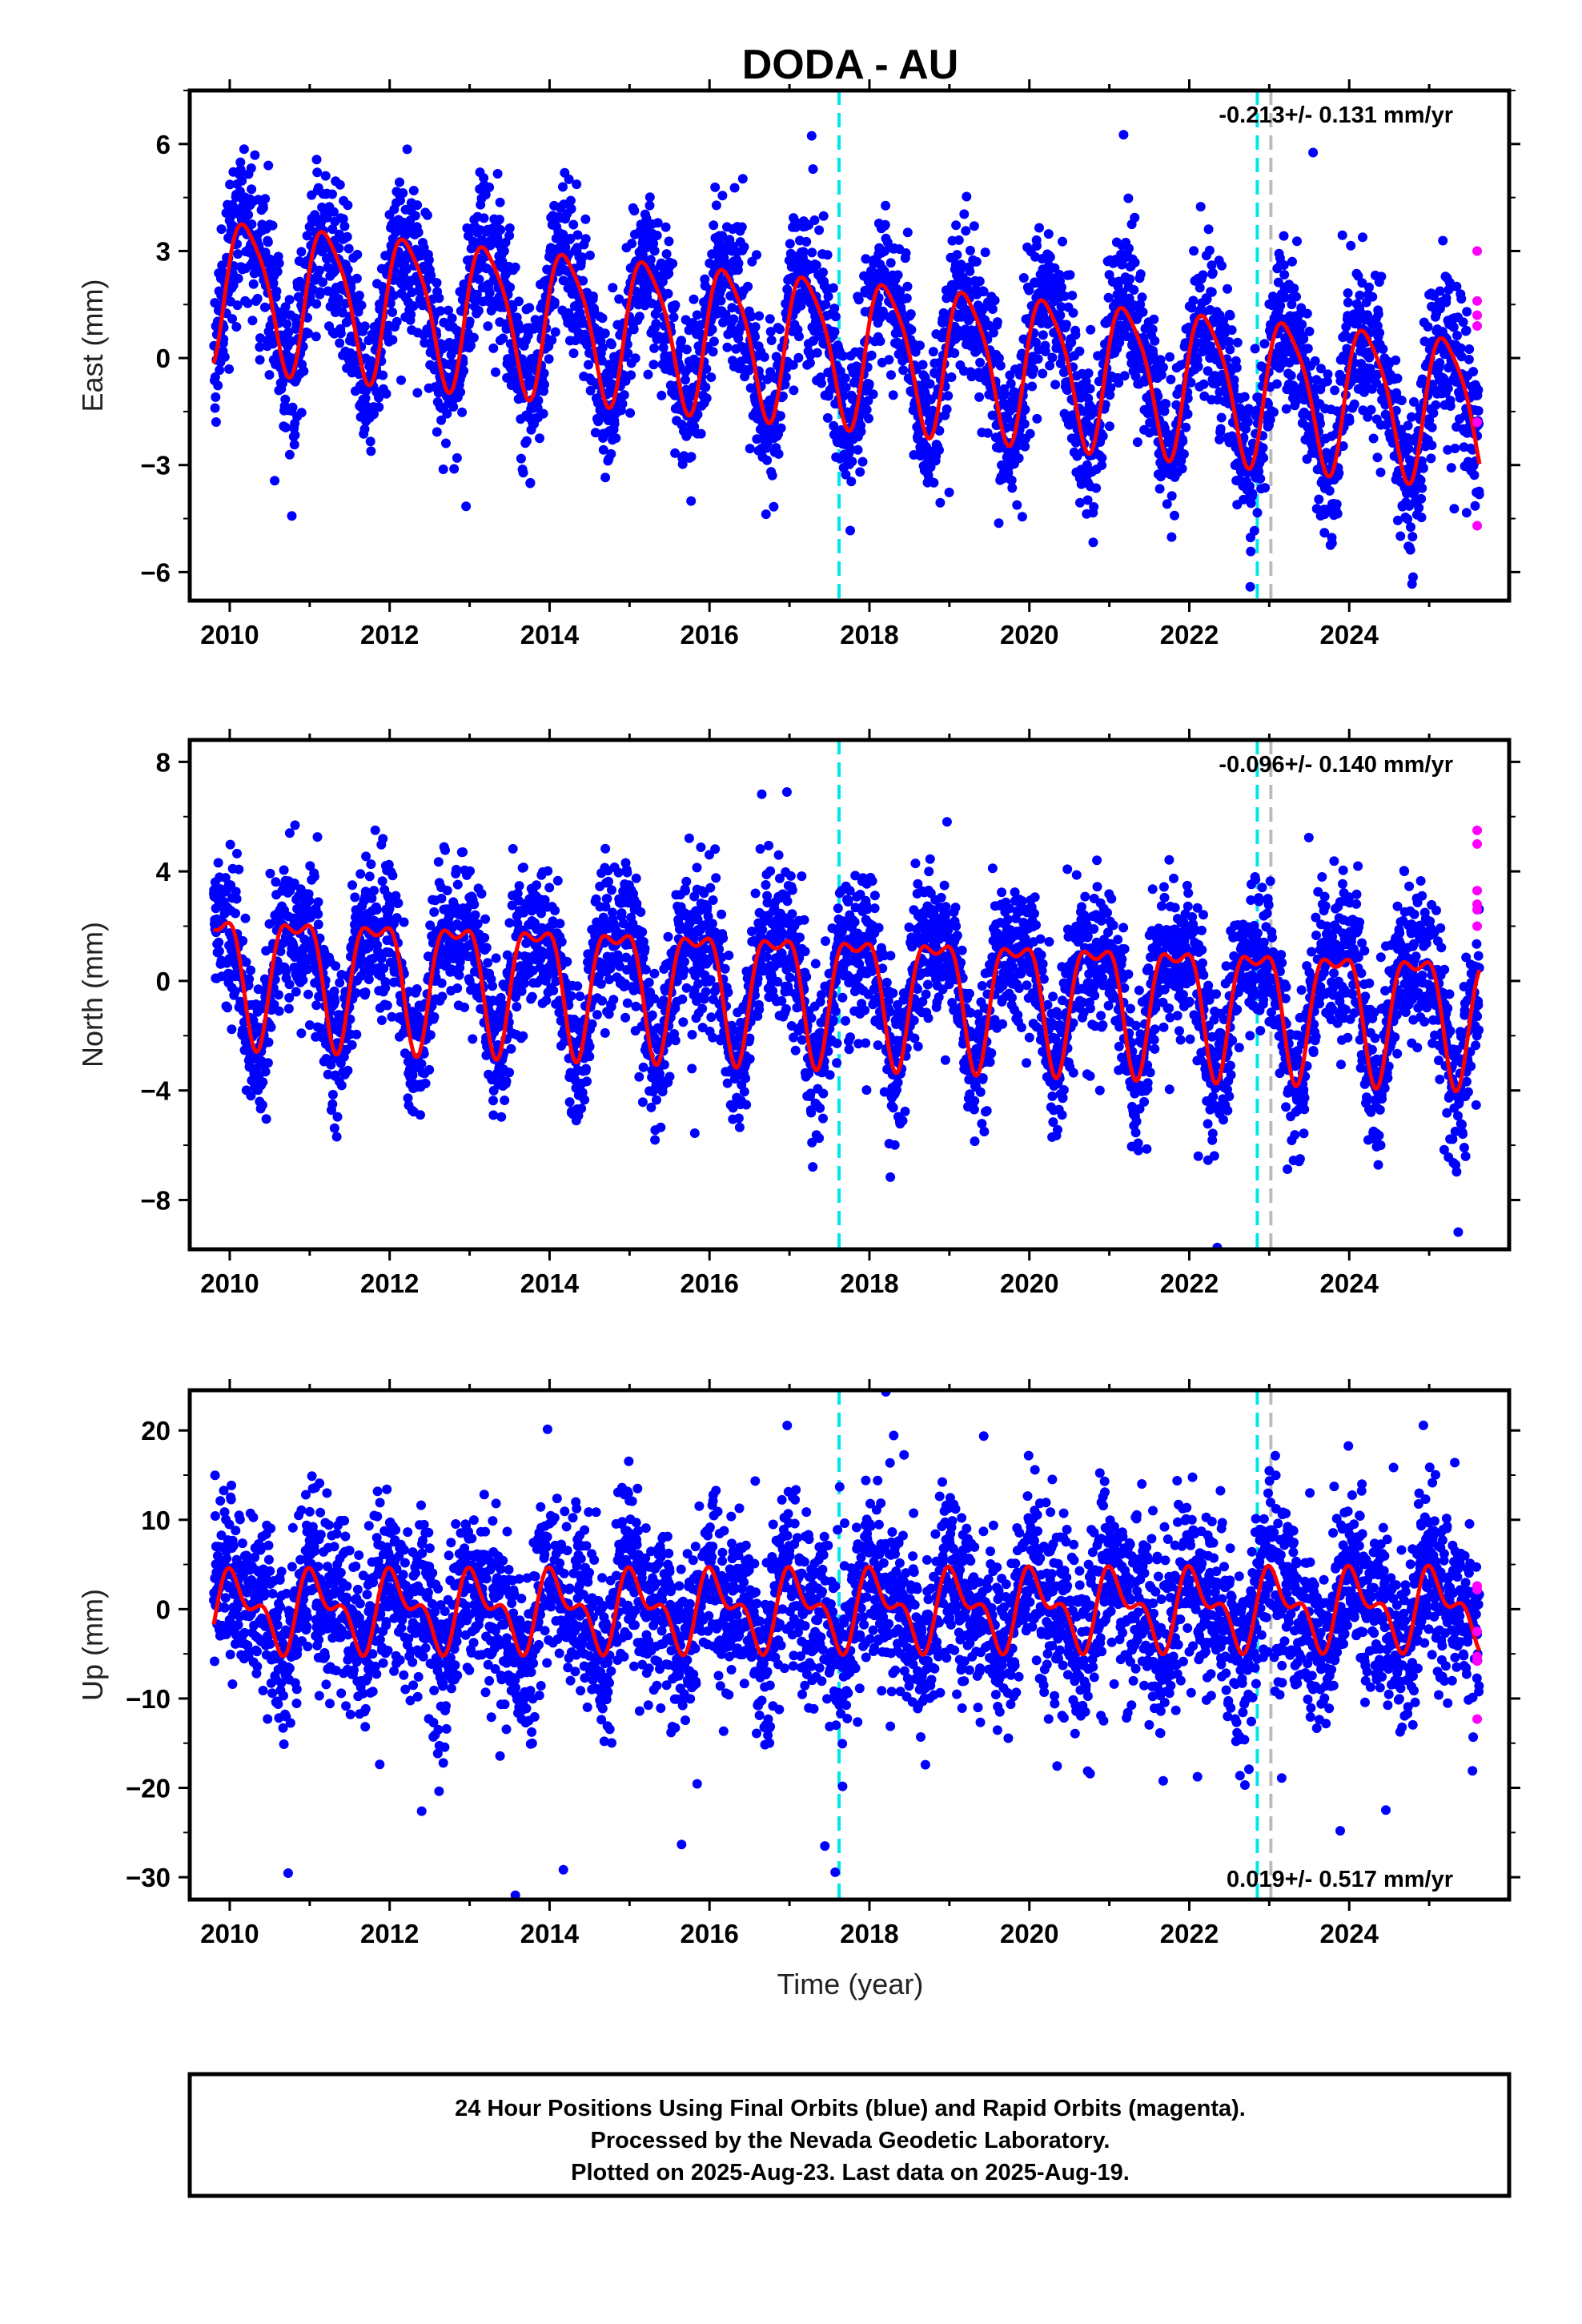  What do you see at coordinates (164, 358) in the screenshot?
I see `y-tick-label: 0` at bounding box center [164, 358].